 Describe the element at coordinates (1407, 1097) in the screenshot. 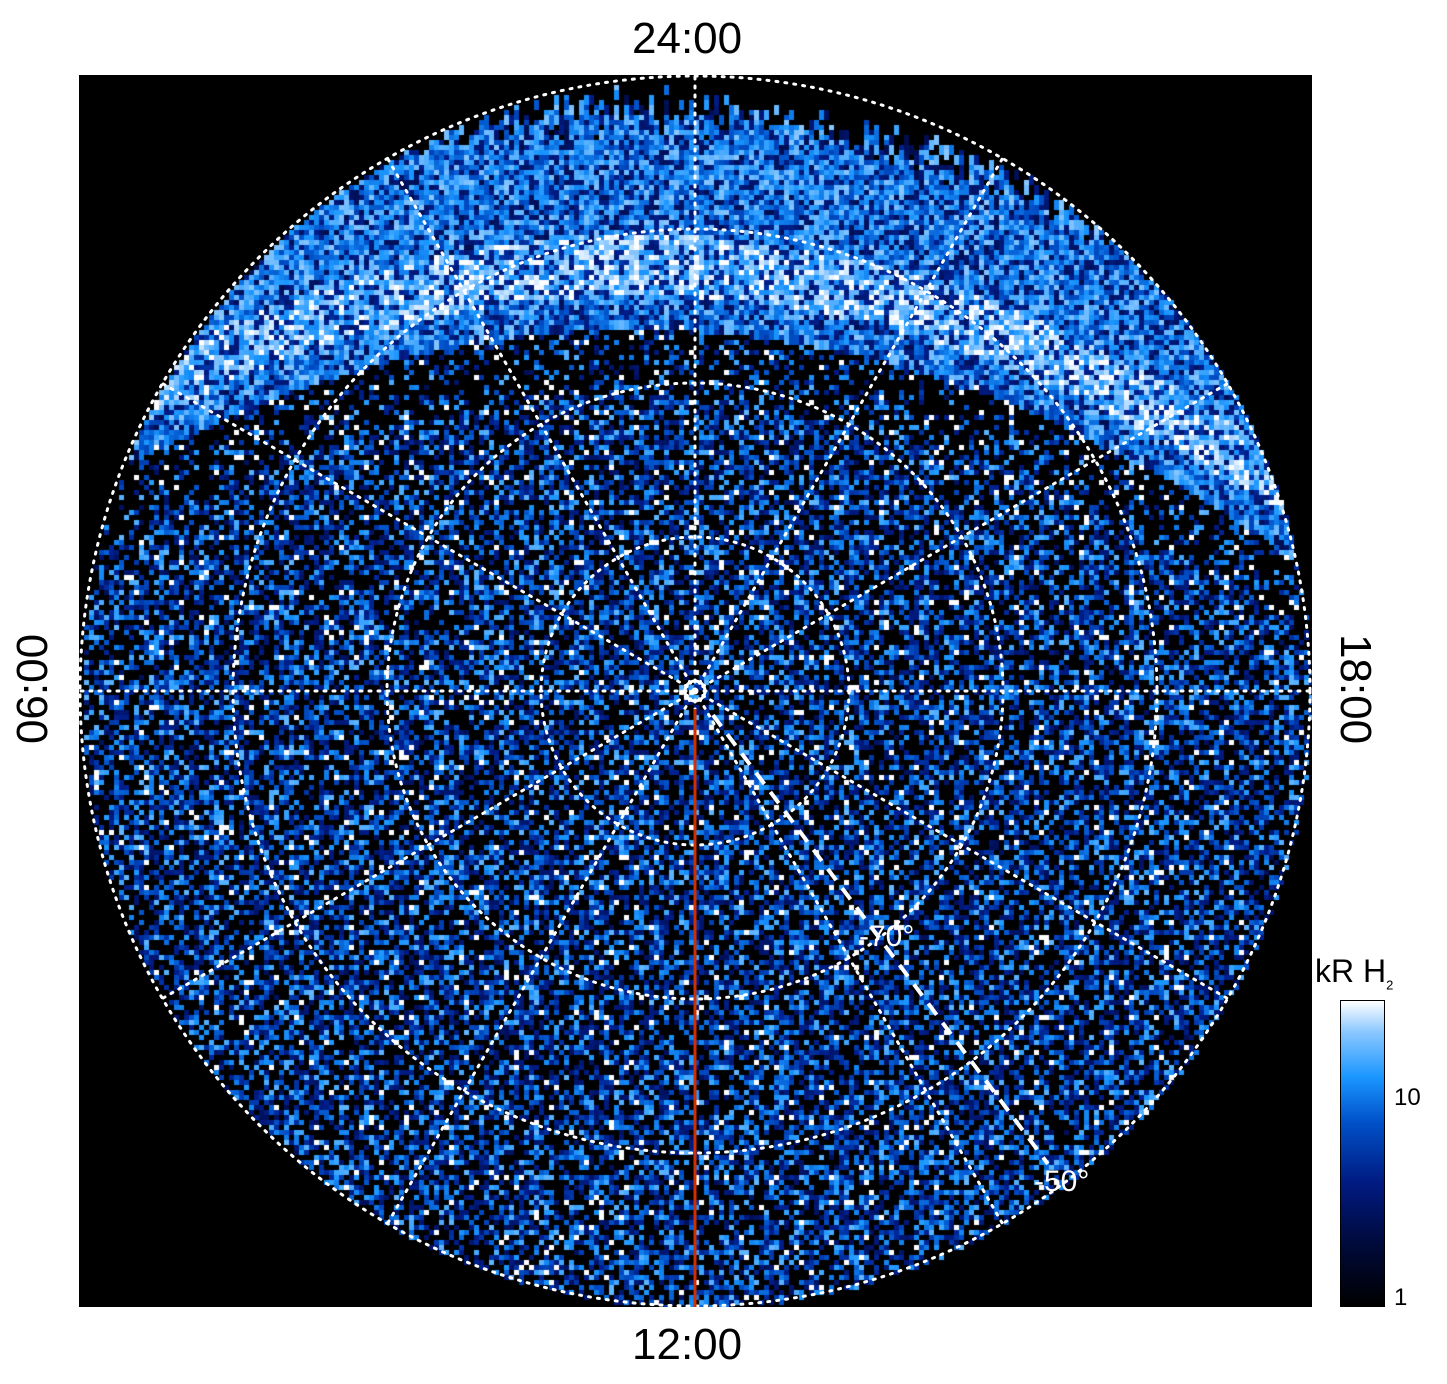

I see `colorbar-tick-10: 10` at that location.